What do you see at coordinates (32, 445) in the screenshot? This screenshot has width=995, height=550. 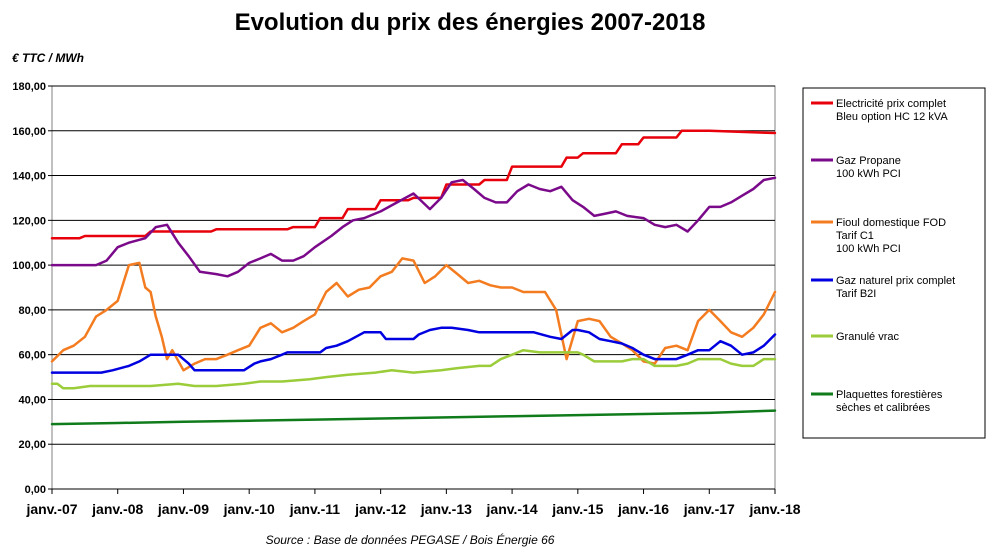 I see `y-tick-label: 20,00` at bounding box center [32, 445].